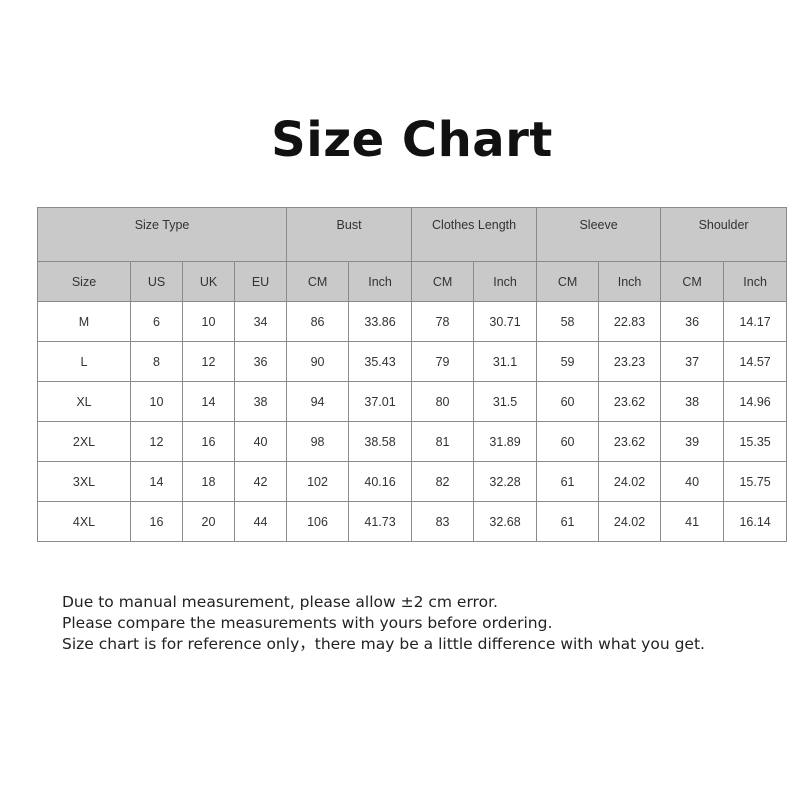  What do you see at coordinates (156, 281) in the screenshot?
I see `sub-header-cell: US` at bounding box center [156, 281].